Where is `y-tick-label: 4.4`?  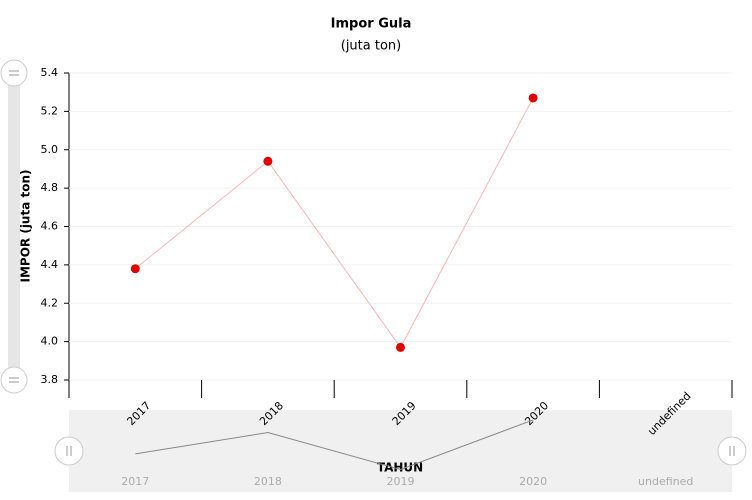 y-tick-label: 4.4 is located at coordinates (50, 264).